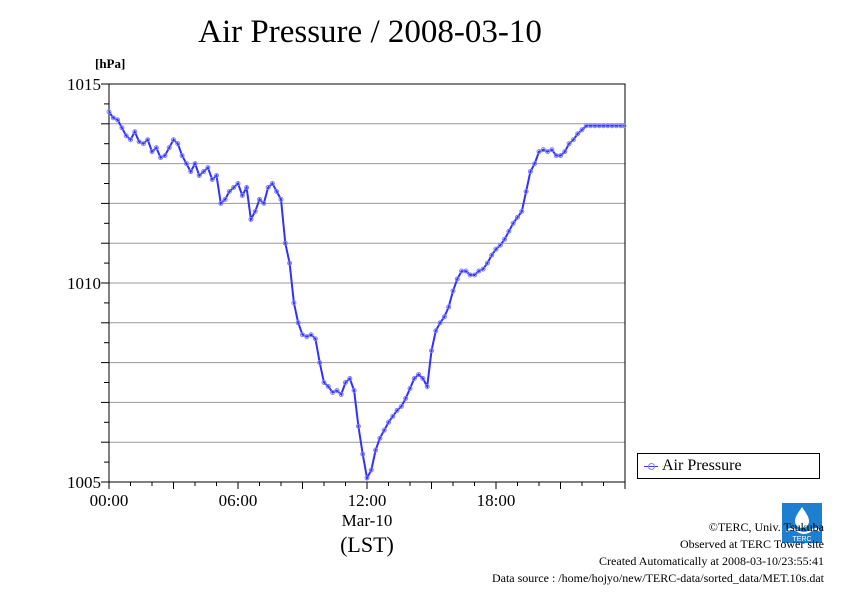 The image size is (842, 595). What do you see at coordinates (801, 539) in the screenshot?
I see `logo-text: TERC` at bounding box center [801, 539].